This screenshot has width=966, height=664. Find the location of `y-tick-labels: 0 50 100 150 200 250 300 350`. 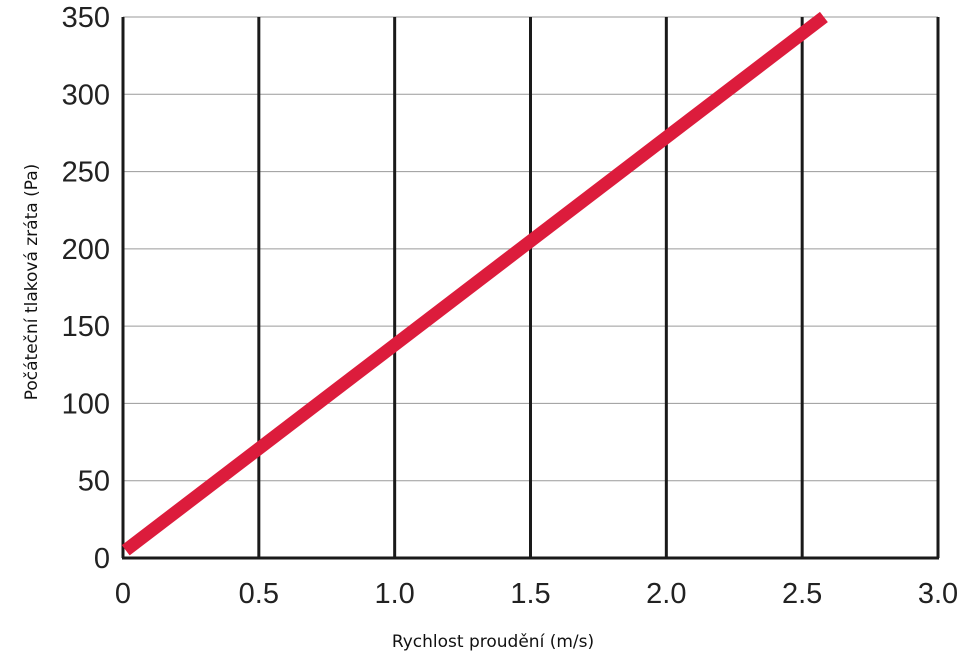

y-tick-labels: 0 50 100 150 200 250 300 350 is located at coordinates (86, 288).